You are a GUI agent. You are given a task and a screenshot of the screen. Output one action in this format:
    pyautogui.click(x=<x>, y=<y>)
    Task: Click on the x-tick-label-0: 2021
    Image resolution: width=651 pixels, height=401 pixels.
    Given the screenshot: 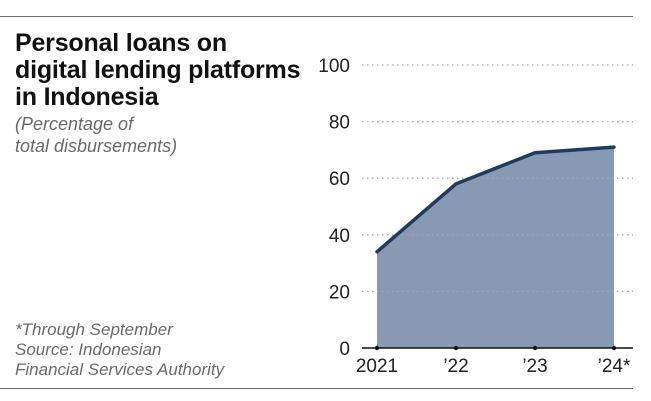 What is the action you would take?
    pyautogui.click(x=377, y=366)
    